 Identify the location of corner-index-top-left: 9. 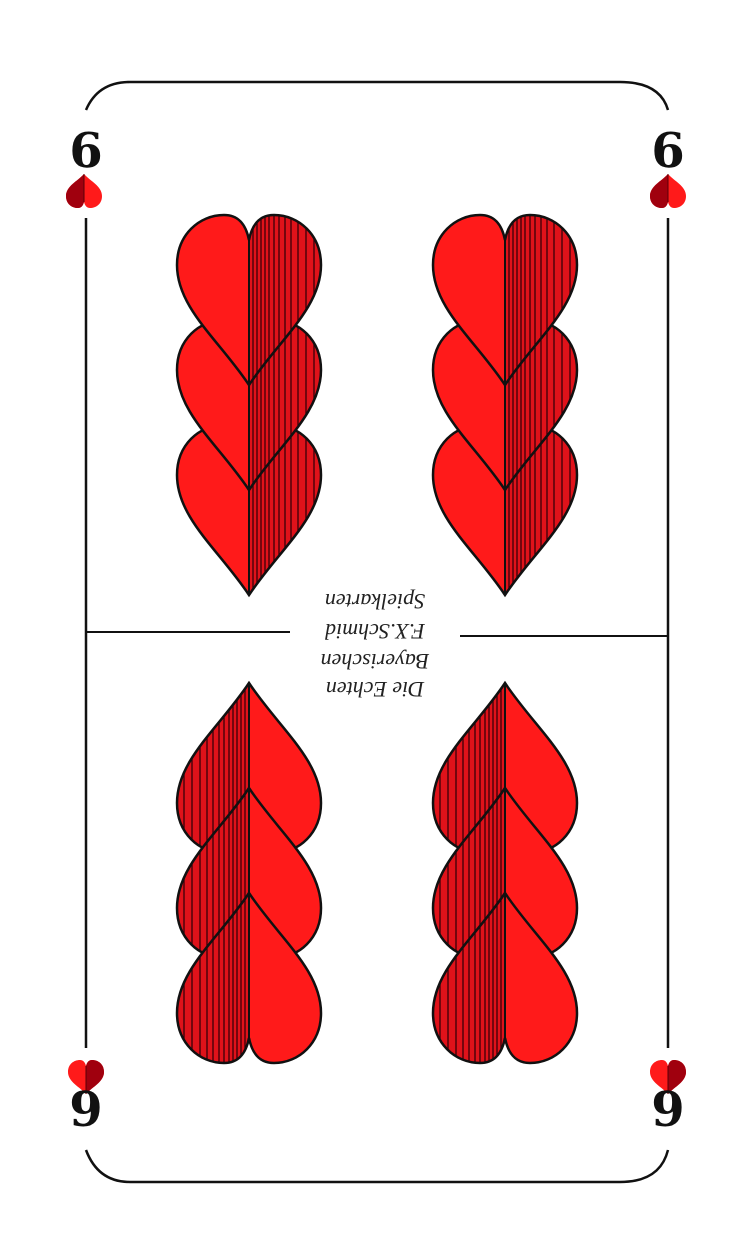
(85, 148).